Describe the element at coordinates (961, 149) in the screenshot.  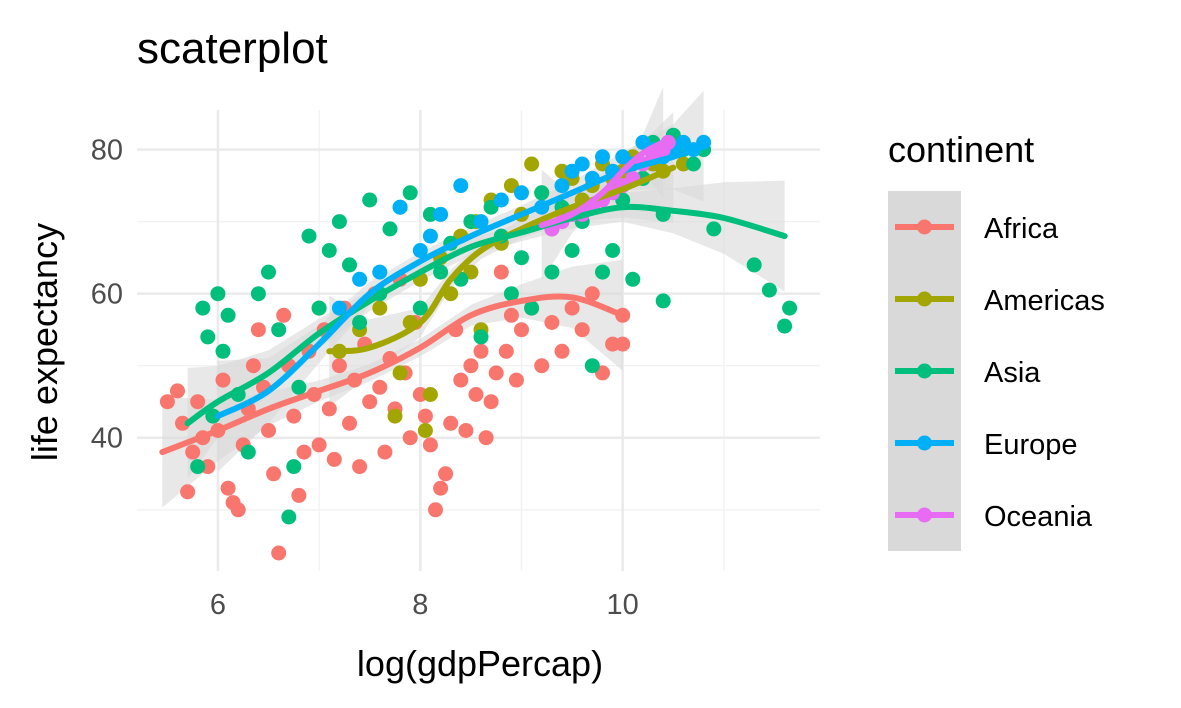
I see `legend-title: continent` at that location.